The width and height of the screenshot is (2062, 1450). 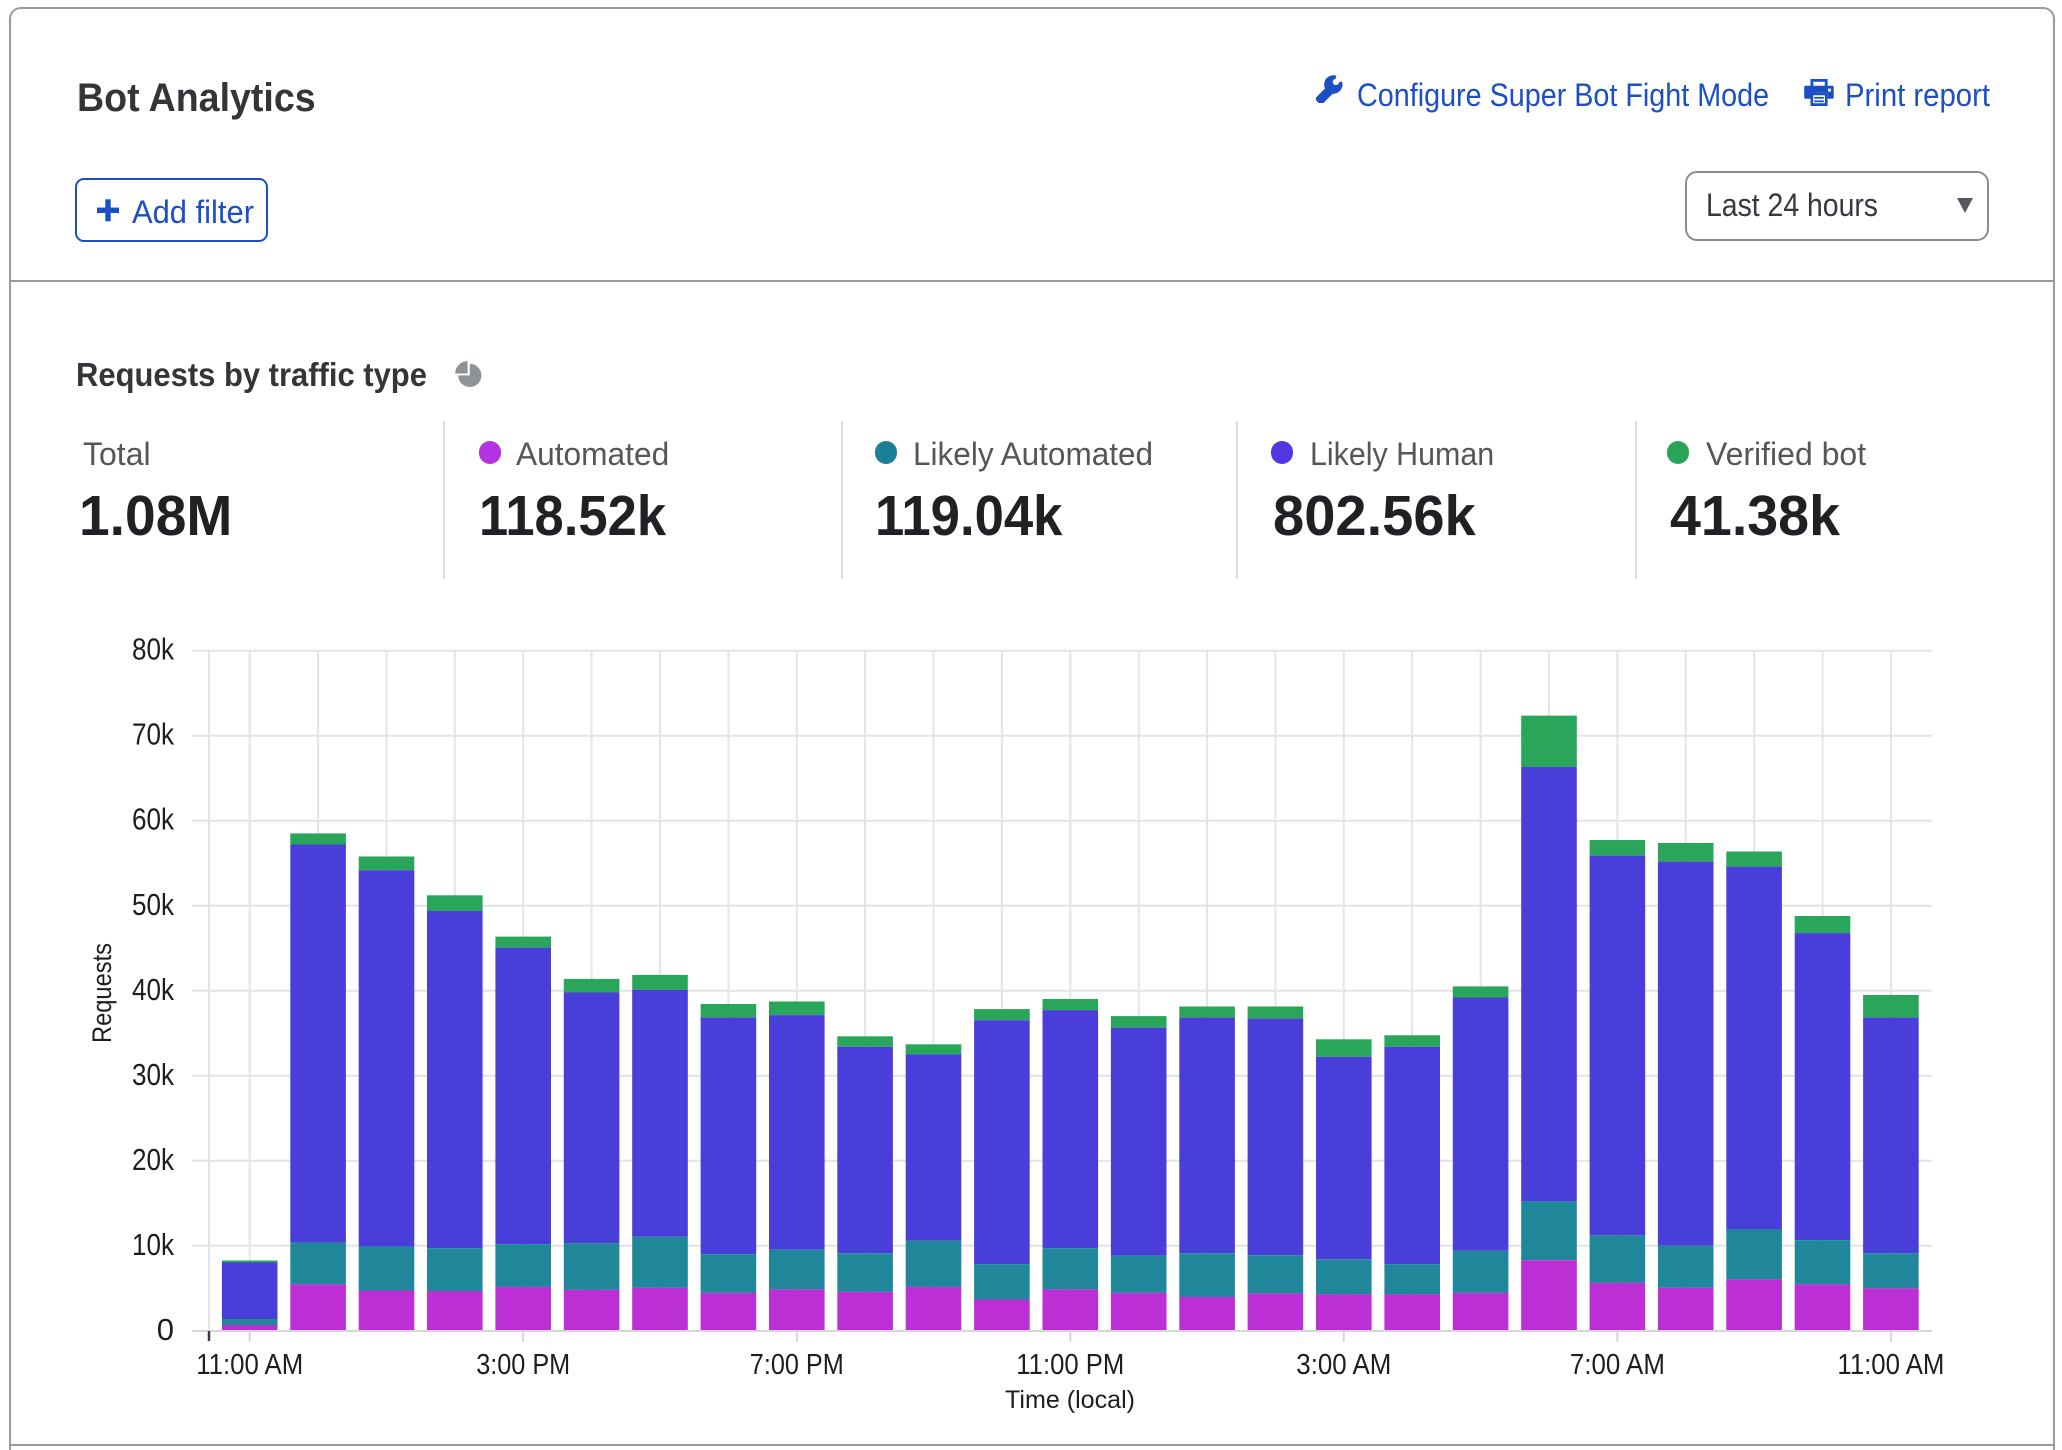 I want to click on svg-text: Requests, so click(x=102, y=993).